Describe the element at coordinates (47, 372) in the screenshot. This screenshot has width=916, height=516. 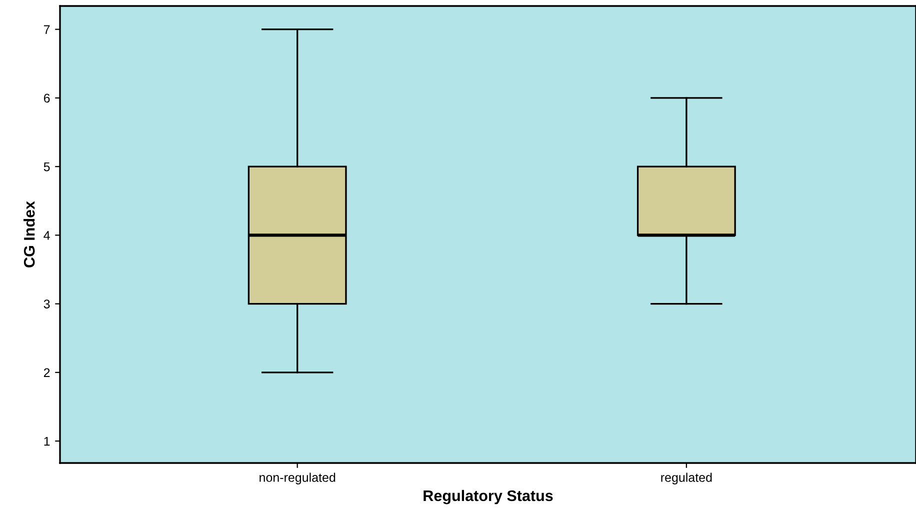
I see `y-tick-label: 2` at that location.